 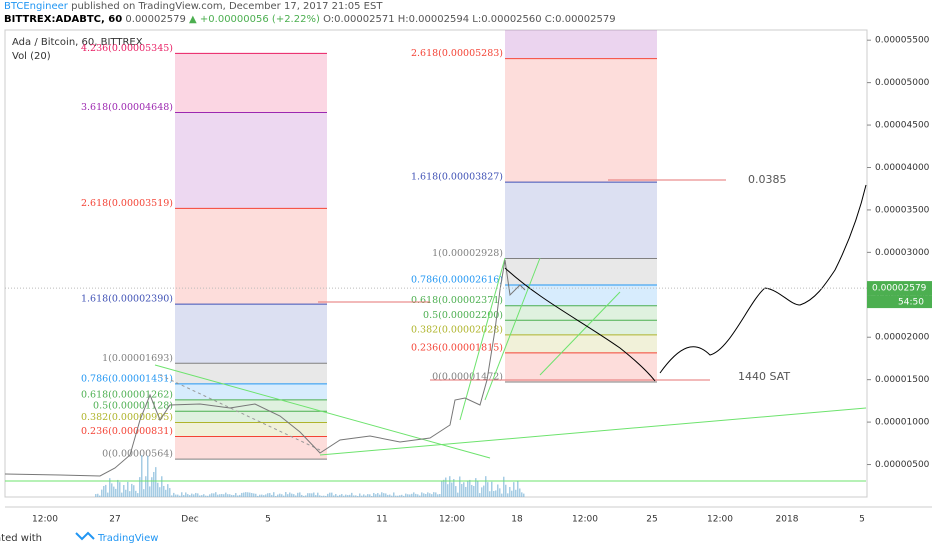 I want to click on annotation: 1440 SAT, so click(x=764, y=376).